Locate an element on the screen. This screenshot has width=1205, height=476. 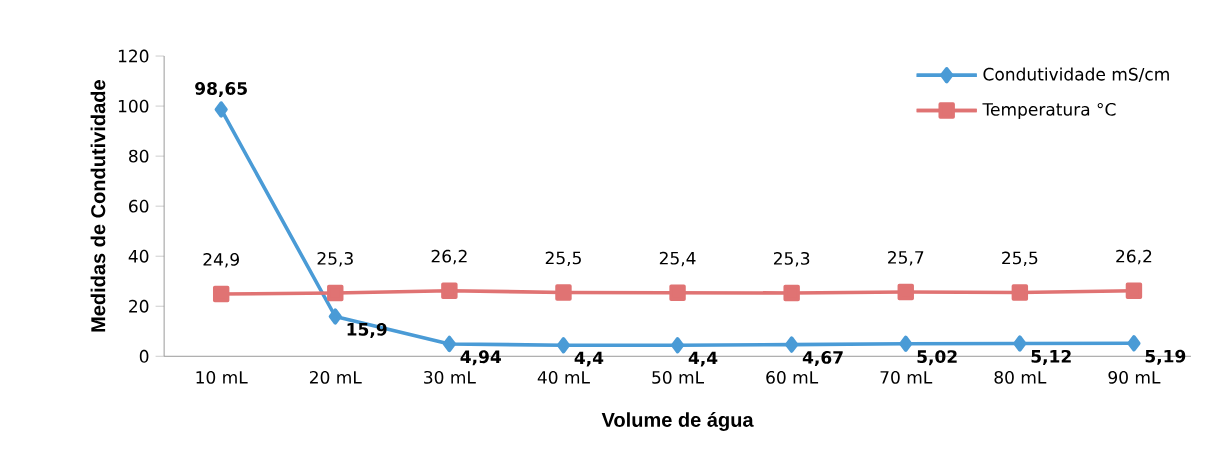
data-label: 25,4 is located at coordinates (677, 259).